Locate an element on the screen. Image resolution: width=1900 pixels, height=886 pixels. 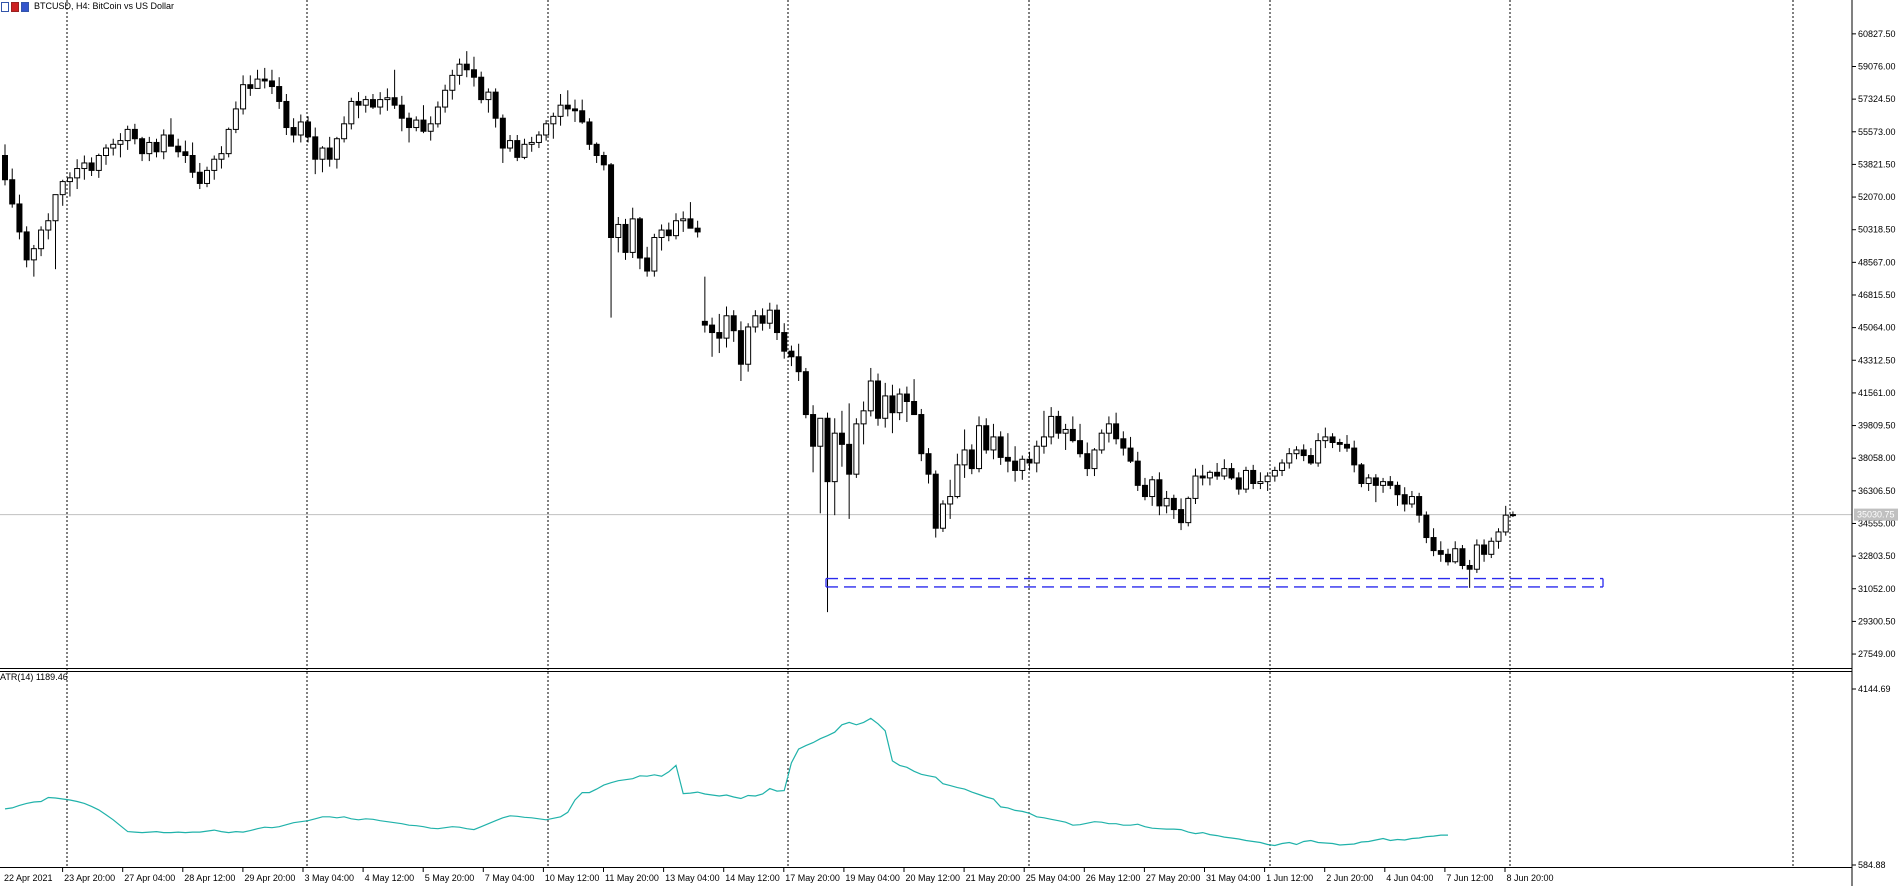
time-tick-label: 4 May 12:00 is located at coordinates (390, 878).